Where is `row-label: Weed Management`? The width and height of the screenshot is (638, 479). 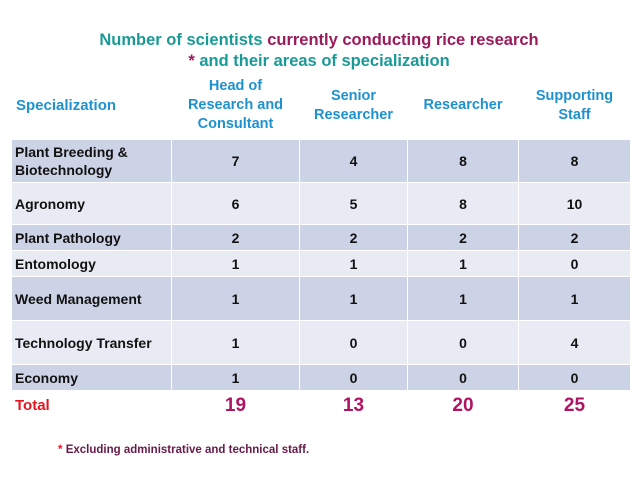 row-label: Weed Management is located at coordinates (91, 298).